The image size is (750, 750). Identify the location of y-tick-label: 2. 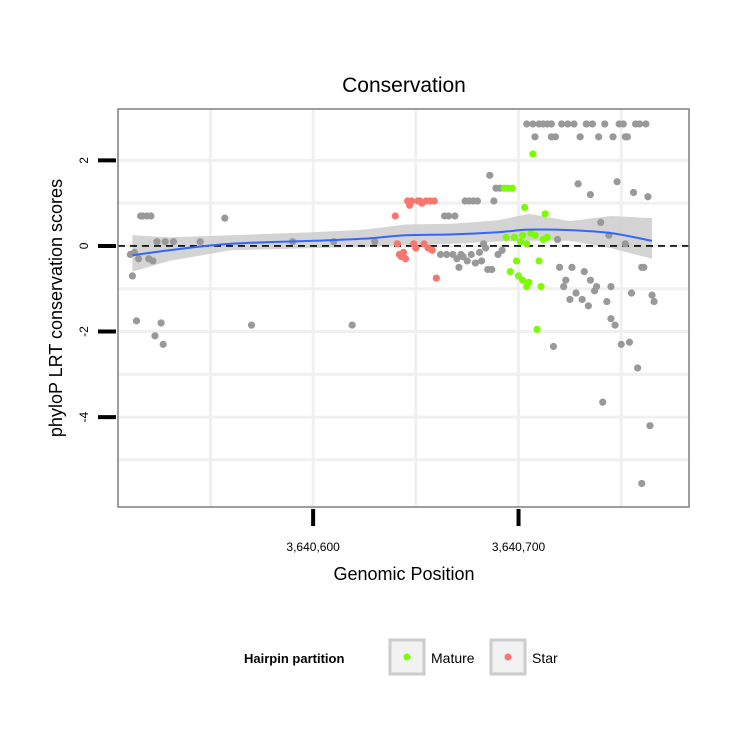
(84, 160).